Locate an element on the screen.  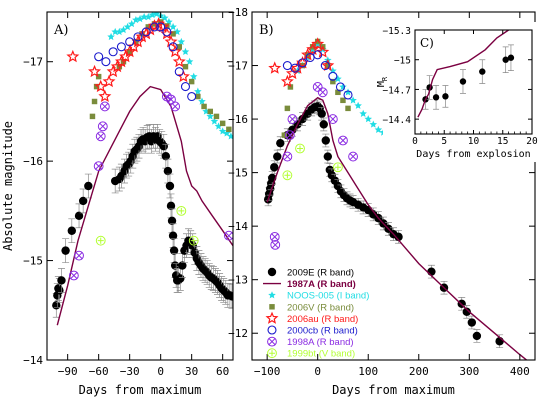
legend-item-sn1999bt: 1999bt (V band) is located at coordinates (311, 354).